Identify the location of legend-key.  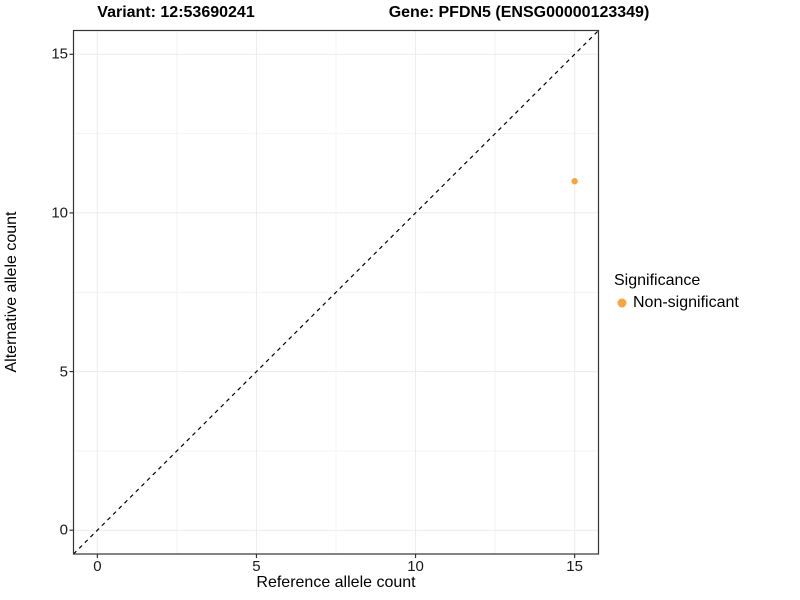
(622, 303).